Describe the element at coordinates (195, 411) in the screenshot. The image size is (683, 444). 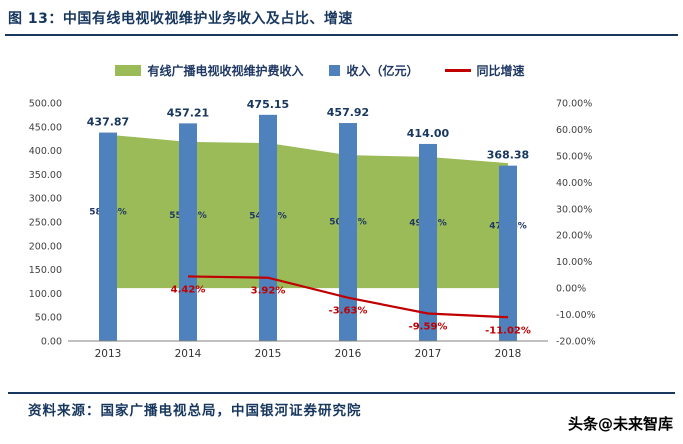
I see `source-note: 资料来源：国家广播电视总局，中国银河证券研究院` at that location.